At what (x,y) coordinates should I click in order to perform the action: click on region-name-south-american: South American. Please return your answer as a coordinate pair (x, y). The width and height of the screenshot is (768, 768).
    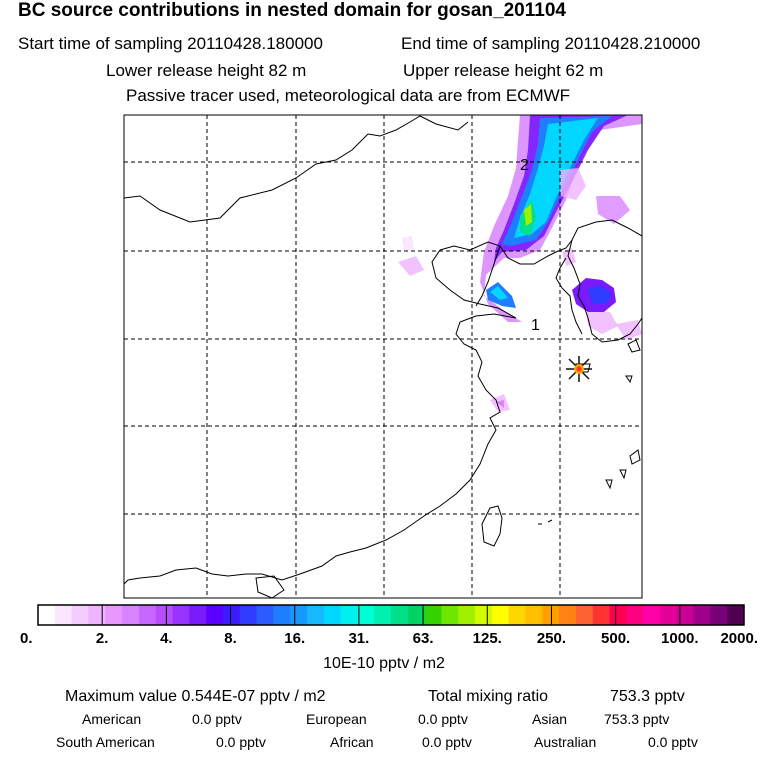
    Looking at the image, I should click on (105, 742).